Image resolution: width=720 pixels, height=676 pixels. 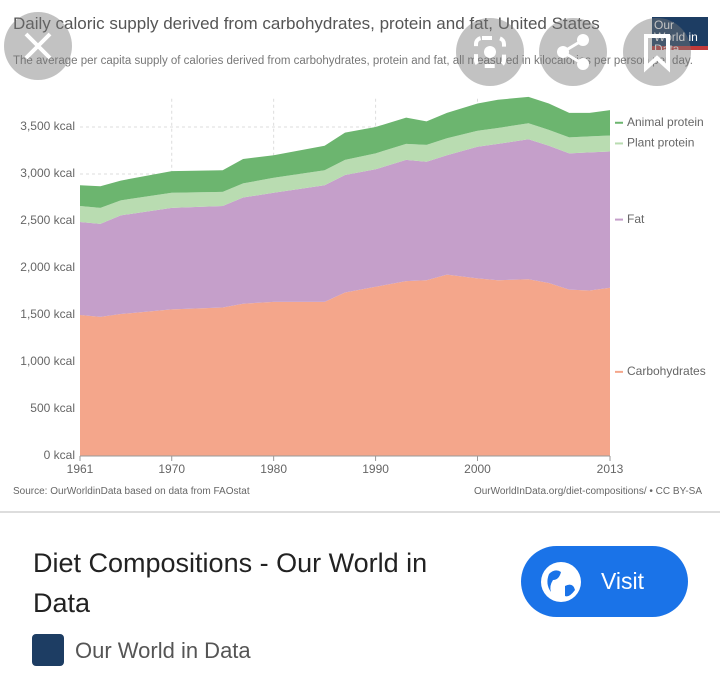 What do you see at coordinates (636, 219) in the screenshot?
I see `legend-label: Fat` at bounding box center [636, 219].